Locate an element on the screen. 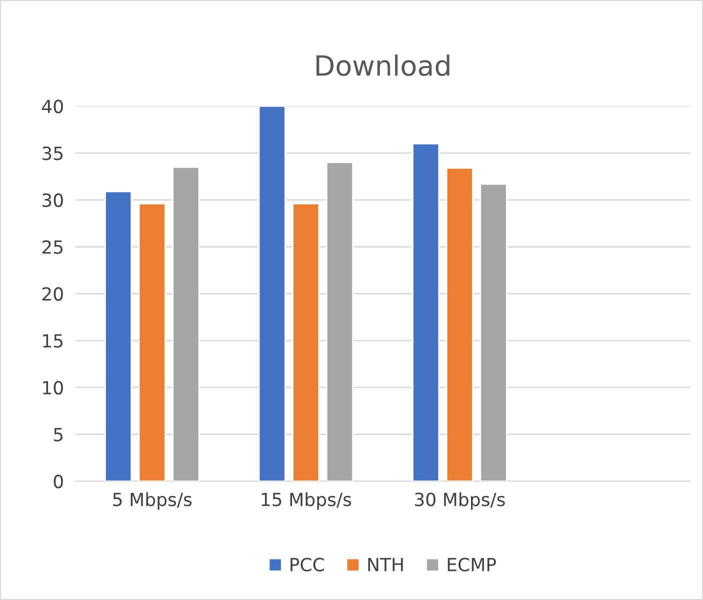 This screenshot has height=600, width=703. y-tick-label: 20 is located at coordinates (52, 294).